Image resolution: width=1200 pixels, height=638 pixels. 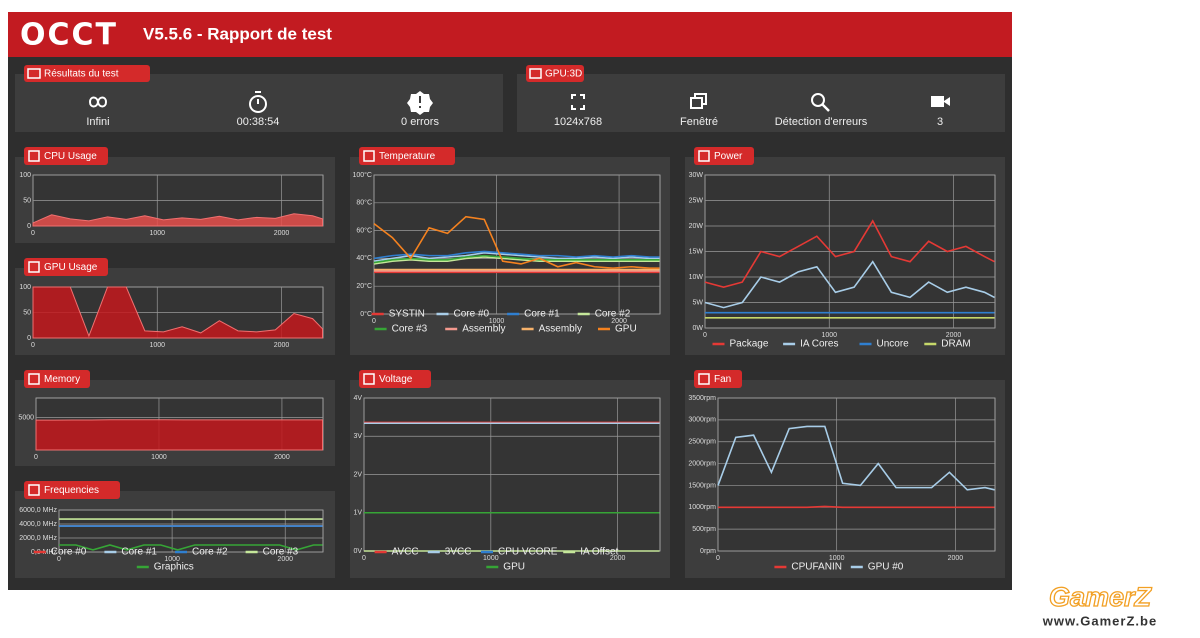 I want to click on y-tick-label: 3500rpm, so click(x=702, y=398).